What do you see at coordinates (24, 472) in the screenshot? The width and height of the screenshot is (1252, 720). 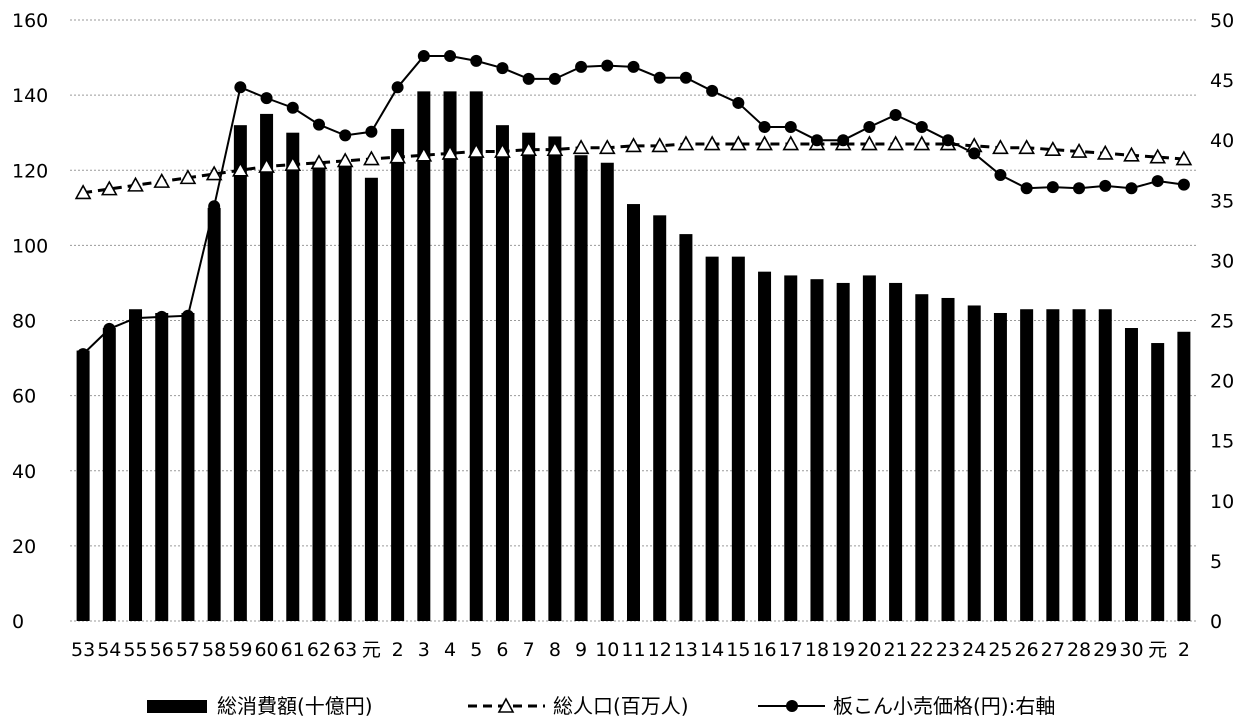 I see `y-left-tick-label: 40` at bounding box center [24, 472].